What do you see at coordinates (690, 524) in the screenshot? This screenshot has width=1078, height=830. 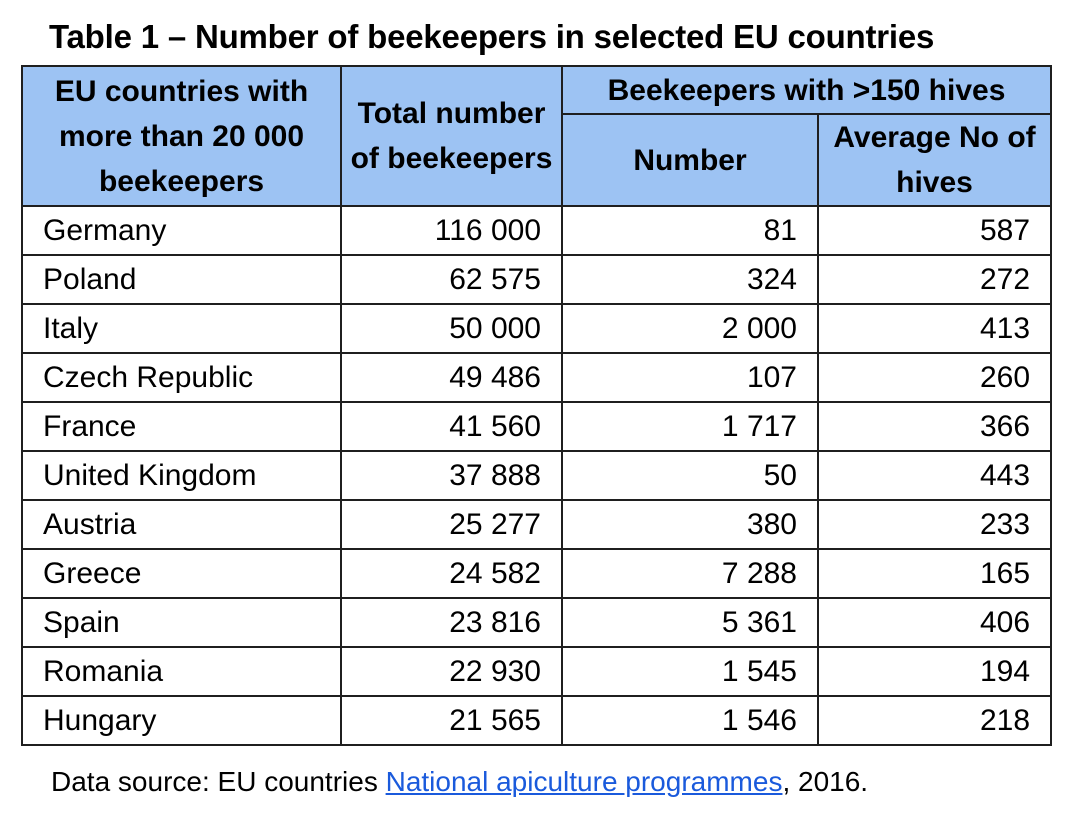 I see `cell-large-beekeepers-number: 380` at bounding box center [690, 524].